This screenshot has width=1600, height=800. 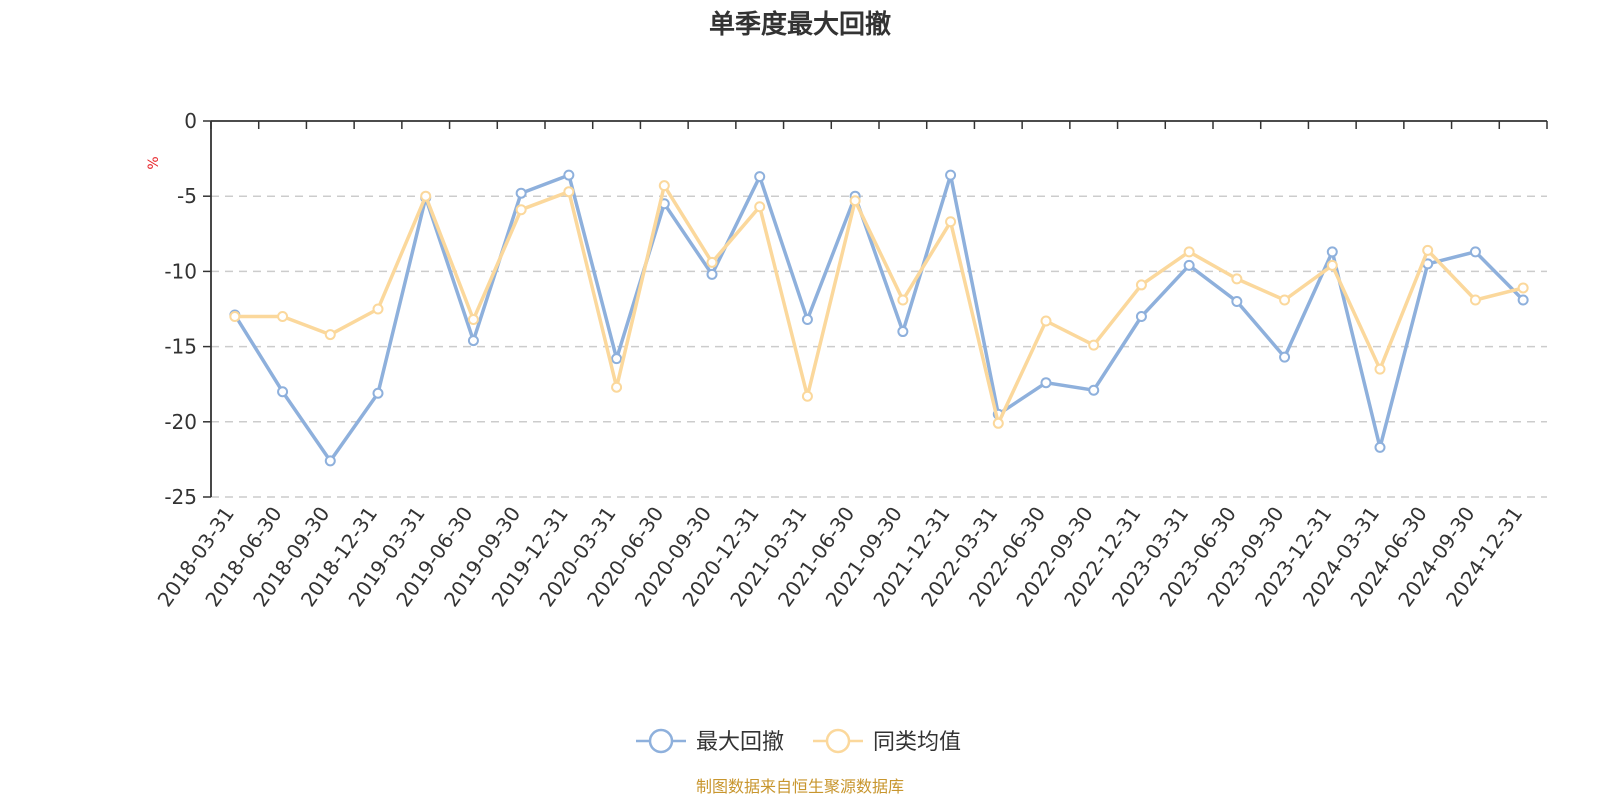 I want to click on chart-title: 单季度最大回撤, so click(x=800, y=24).